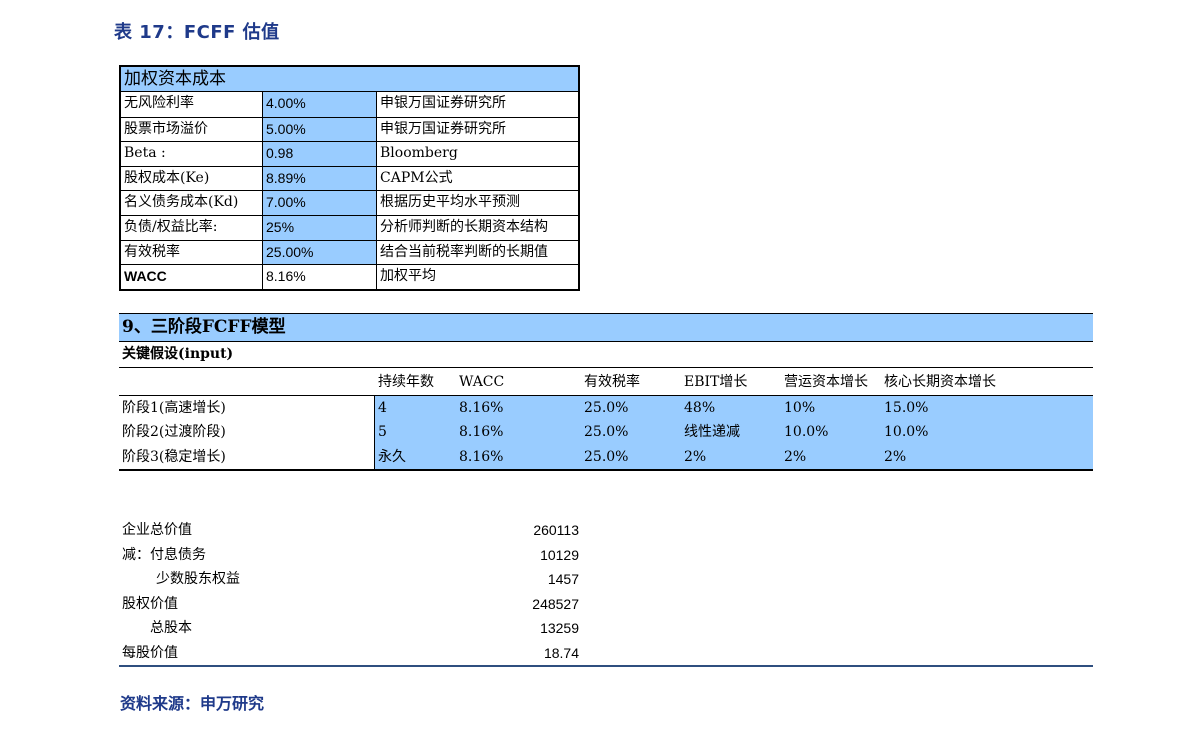 This screenshot has width=1191, height=731. What do you see at coordinates (556, 530) in the screenshot?
I see `valuation-value: 260113` at bounding box center [556, 530].